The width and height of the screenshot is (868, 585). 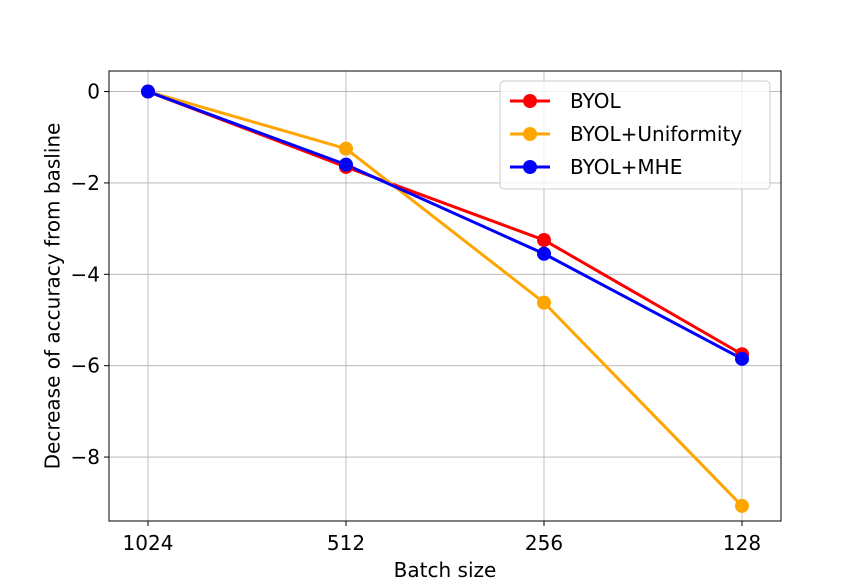 I want to click on x-axis-label: Batch size, so click(x=445, y=570).